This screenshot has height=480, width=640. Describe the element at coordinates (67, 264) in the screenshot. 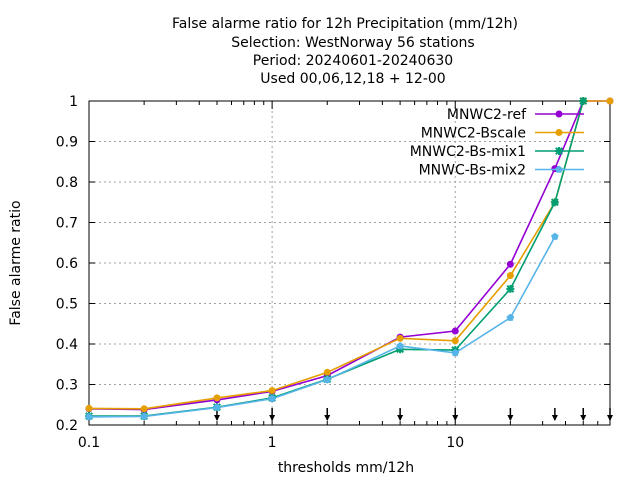

I see `y-tick-label: 0.6` at that location.